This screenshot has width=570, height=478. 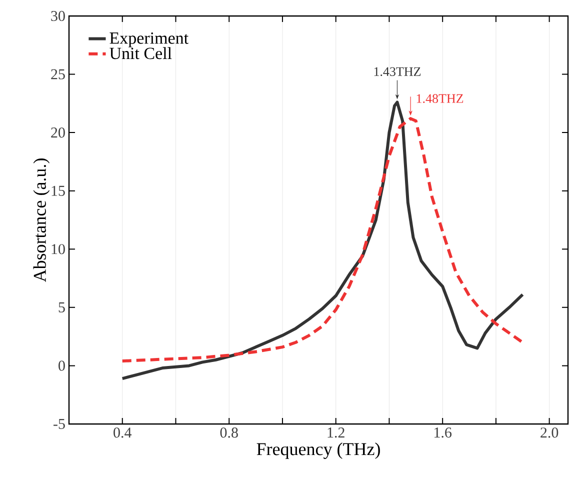 What do you see at coordinates (440, 98) in the screenshot?
I see `annotation: 1.48THZ` at bounding box center [440, 98].